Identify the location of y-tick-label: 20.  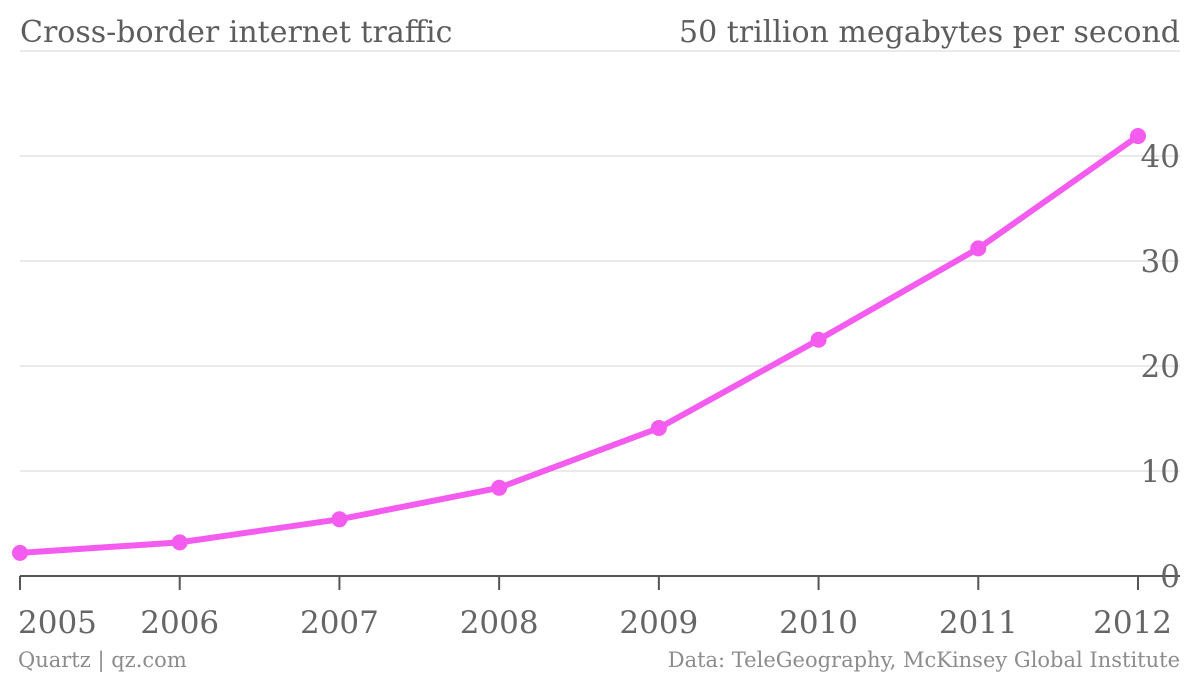
(1160, 367).